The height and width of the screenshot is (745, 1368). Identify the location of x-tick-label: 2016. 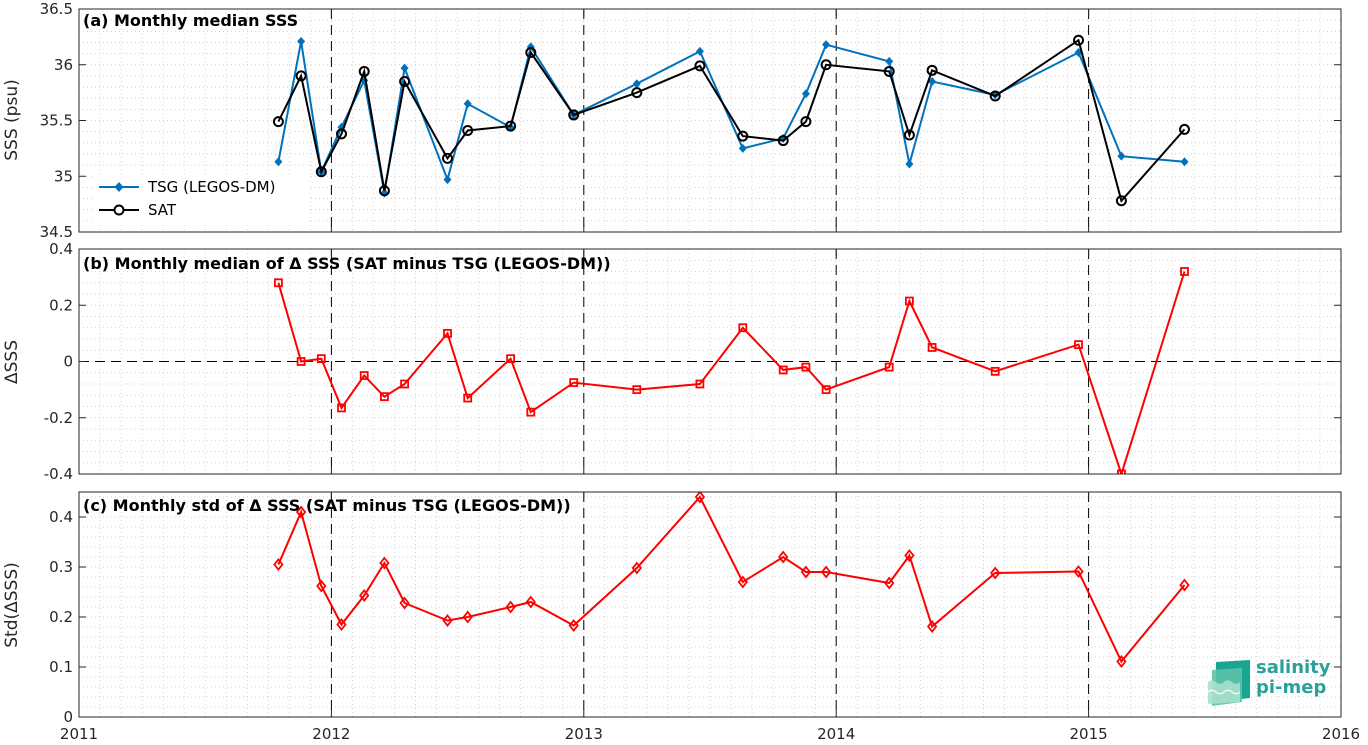
(1341, 734).